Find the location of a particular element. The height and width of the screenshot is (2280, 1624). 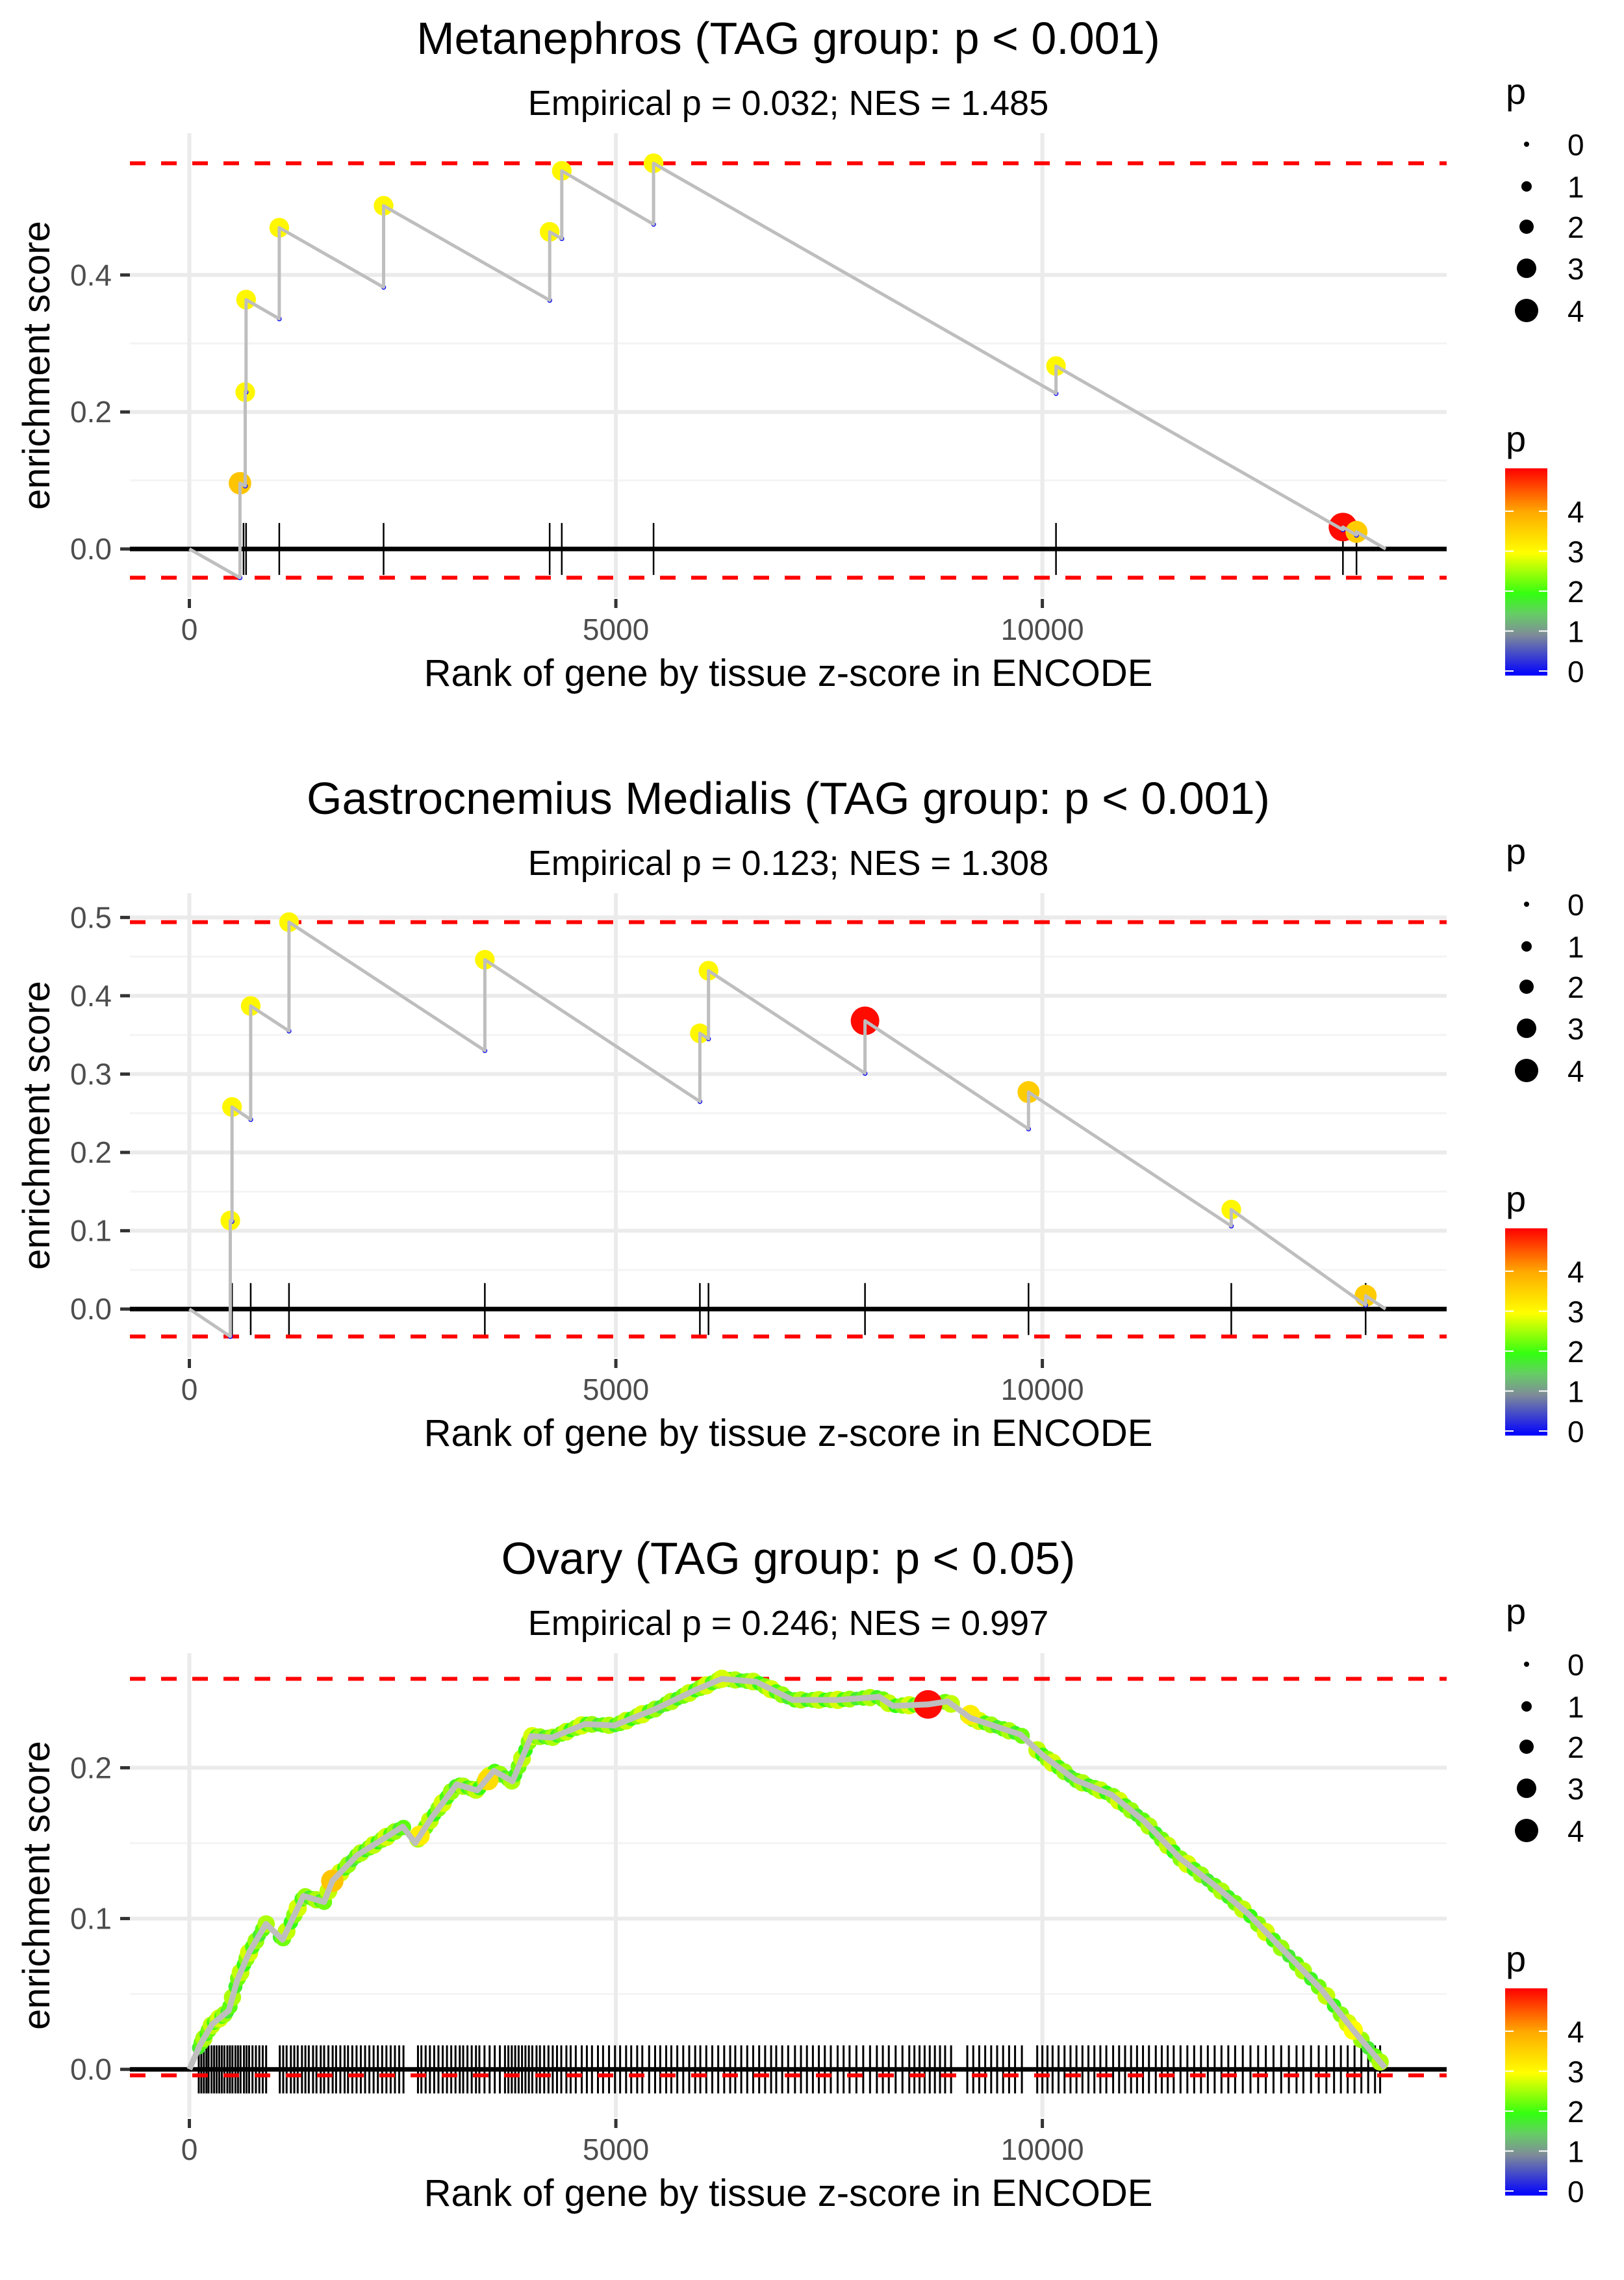

chart-subtitle: Empirical p = 0.123; NES = 1.308 is located at coordinates (788, 864).